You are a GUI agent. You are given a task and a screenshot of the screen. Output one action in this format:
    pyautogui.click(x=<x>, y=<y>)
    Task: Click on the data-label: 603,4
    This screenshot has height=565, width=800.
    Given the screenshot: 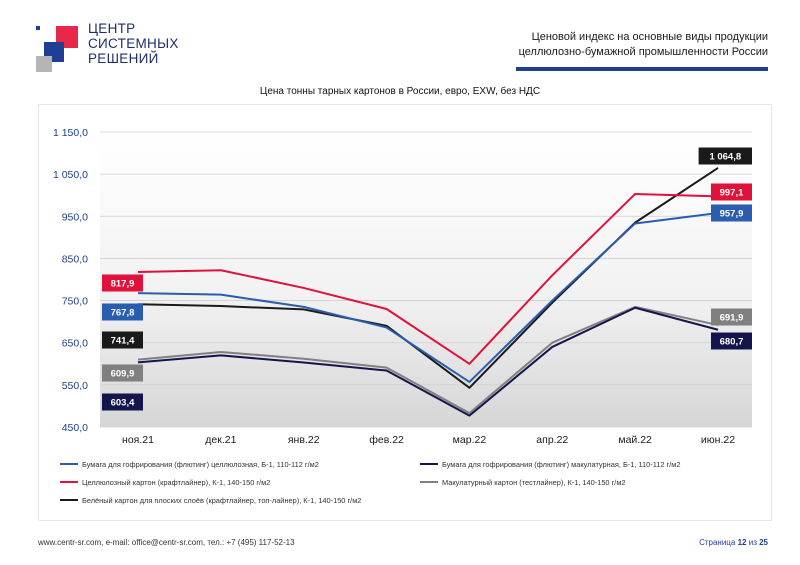 What is the action you would take?
    pyautogui.click(x=123, y=403)
    